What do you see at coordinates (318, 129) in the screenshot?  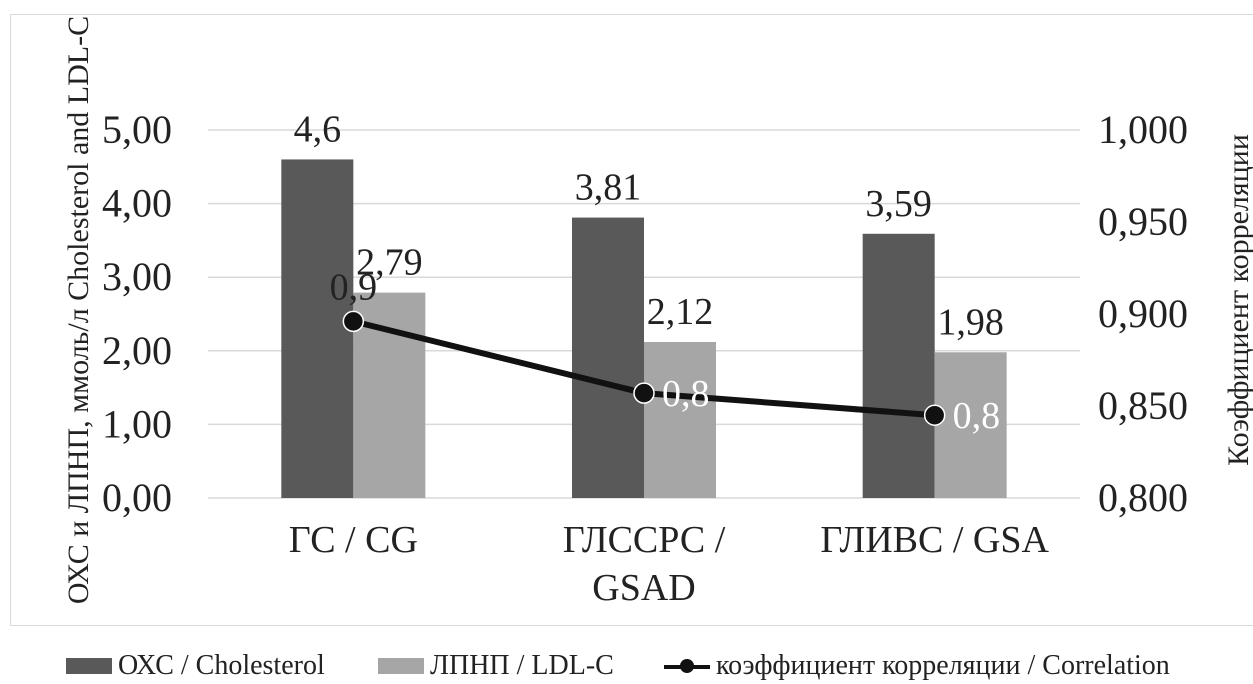 I see `bar-data-label: 4,6` at bounding box center [318, 129].